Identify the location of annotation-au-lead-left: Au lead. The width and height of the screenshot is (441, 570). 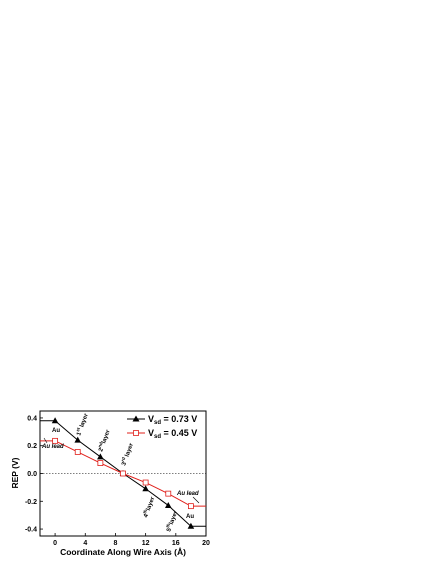
(52, 447).